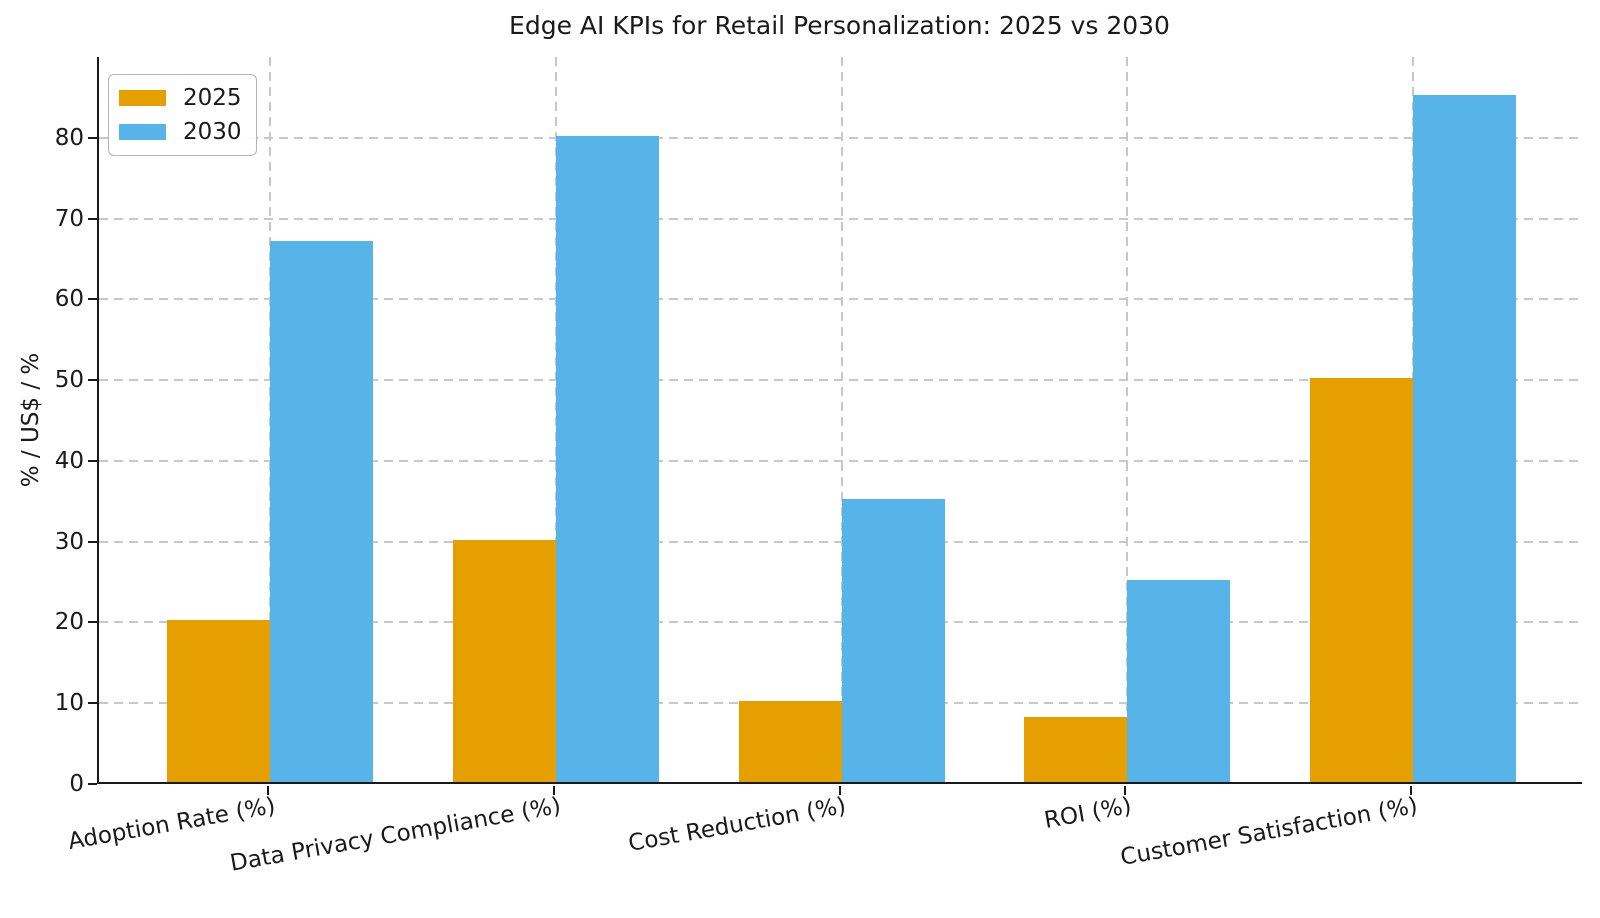 The height and width of the screenshot is (918, 1600). Describe the element at coordinates (219, 701) in the screenshot. I see `bar-2025-adoption-rate` at that location.